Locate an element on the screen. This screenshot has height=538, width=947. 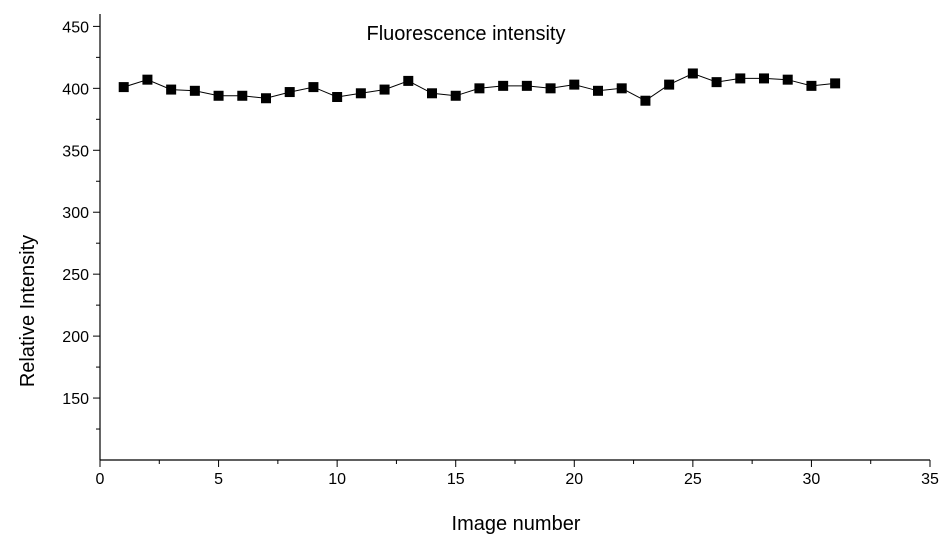
x-tick-label: 20 is located at coordinates (574, 479).